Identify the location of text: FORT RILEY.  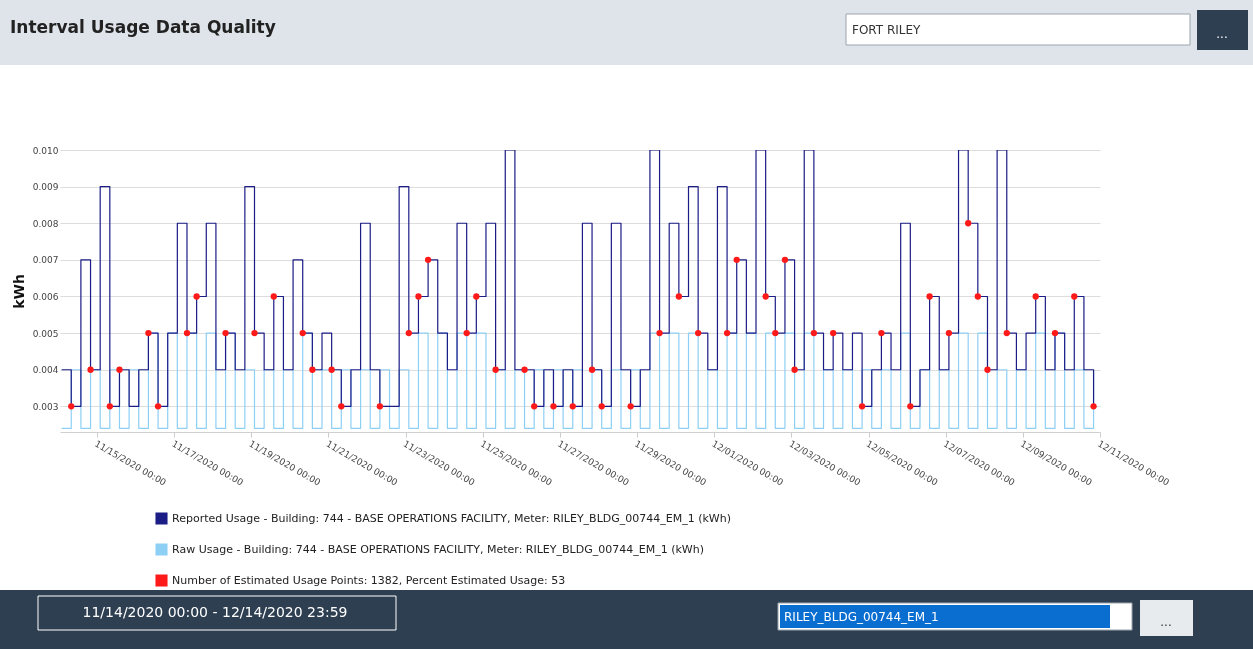
(887, 30).